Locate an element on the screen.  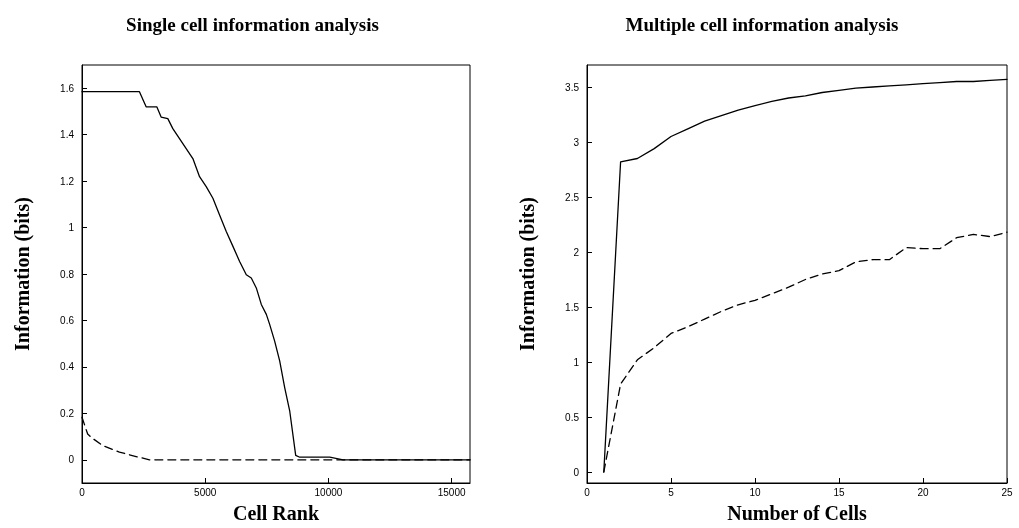
x-tick-label: 25 is located at coordinates (1007, 492).